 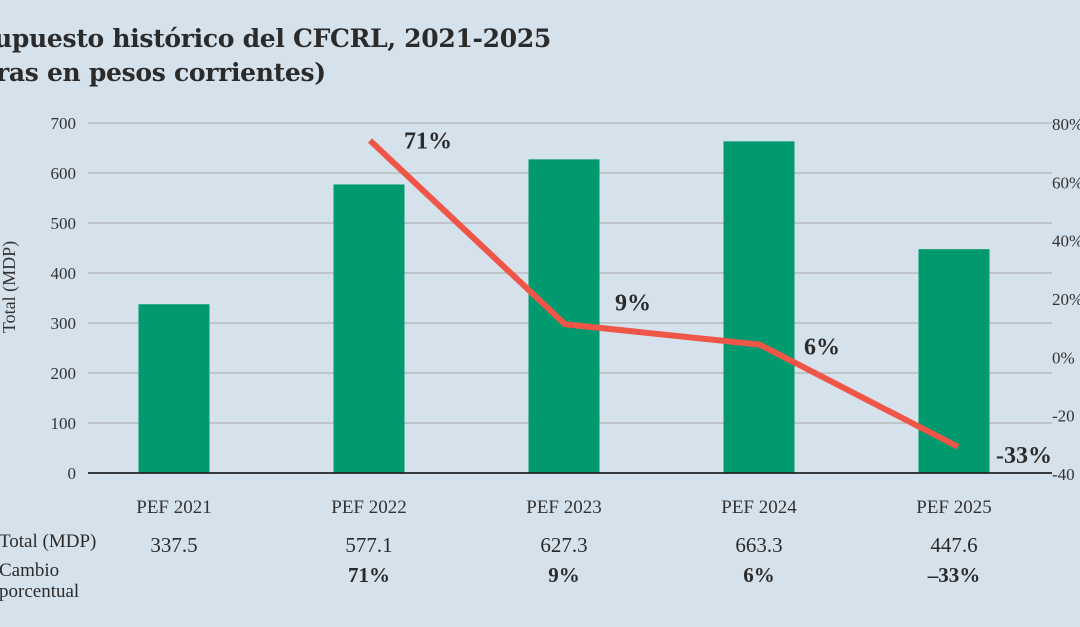 What do you see at coordinates (163, 72) in the screenshot?
I see `chart-subtitle: ras en pesos corrientes)` at bounding box center [163, 72].